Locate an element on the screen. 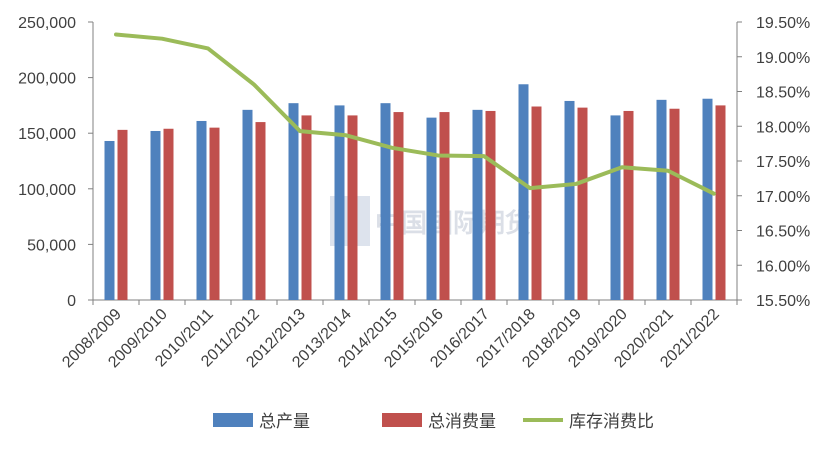  y-right-tick-label: 16.00% is located at coordinates (783, 266).